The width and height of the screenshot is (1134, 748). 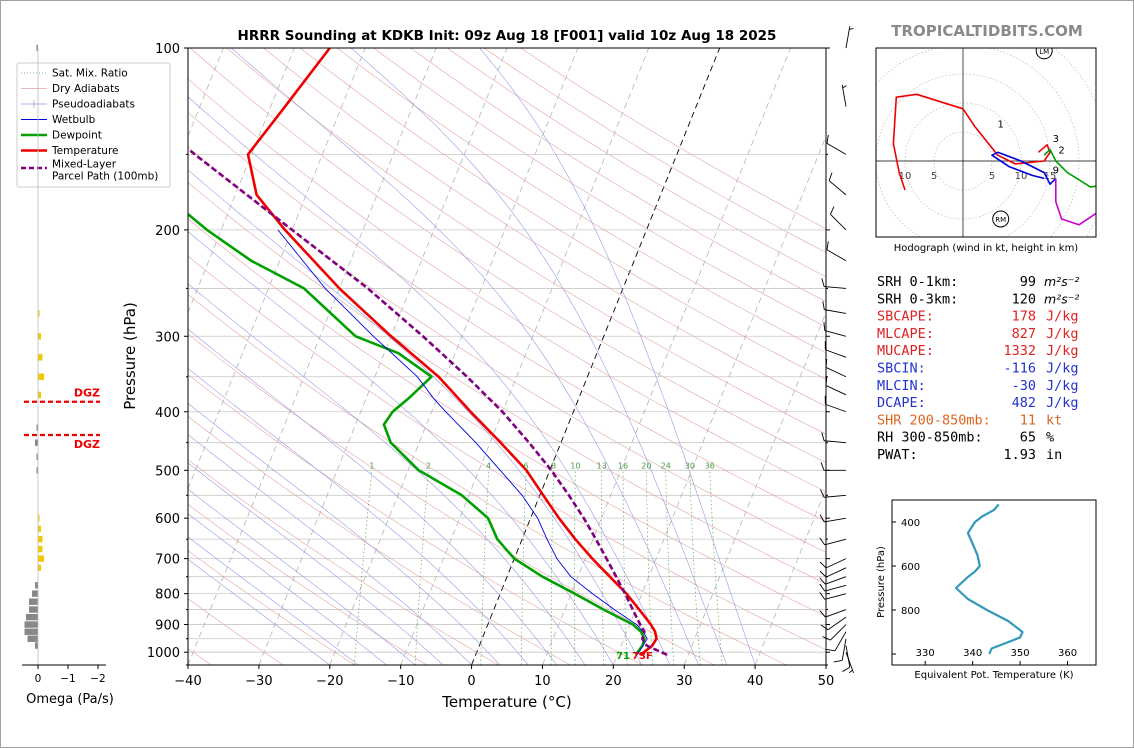 I want to click on mixing-ratio-label: 36, so click(x=710, y=465).